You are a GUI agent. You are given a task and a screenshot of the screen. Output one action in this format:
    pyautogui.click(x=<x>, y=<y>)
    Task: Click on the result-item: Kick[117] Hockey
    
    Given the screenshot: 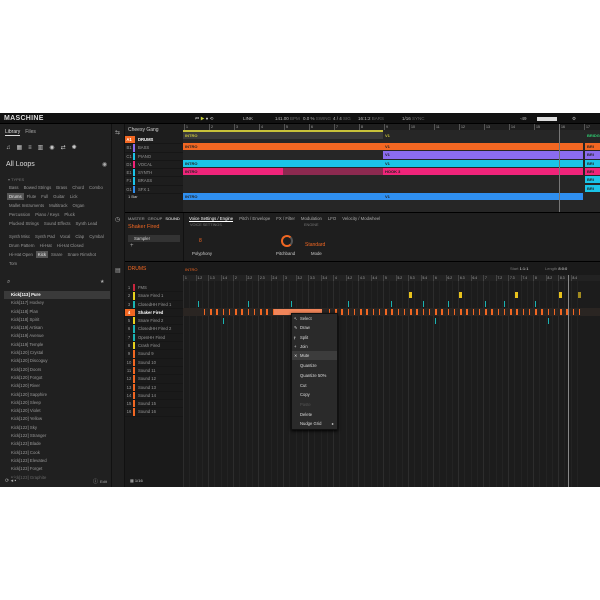 What is the action you would take?
    pyautogui.click(x=27, y=303)
    